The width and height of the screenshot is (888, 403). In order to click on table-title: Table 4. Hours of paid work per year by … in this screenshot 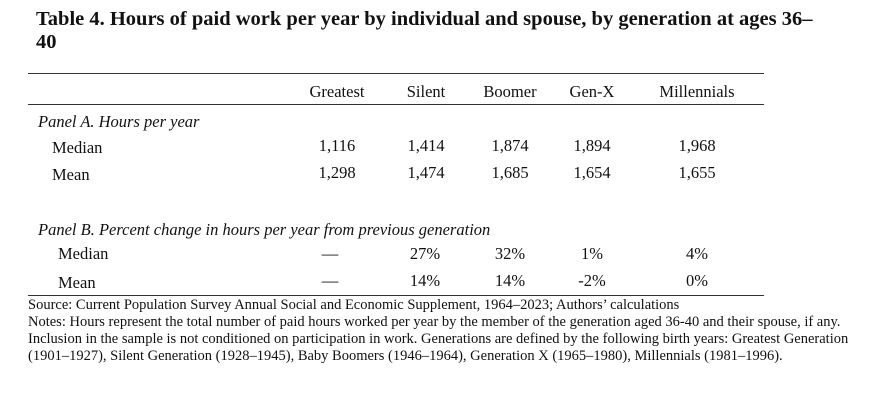, I will do `click(424, 30)`.